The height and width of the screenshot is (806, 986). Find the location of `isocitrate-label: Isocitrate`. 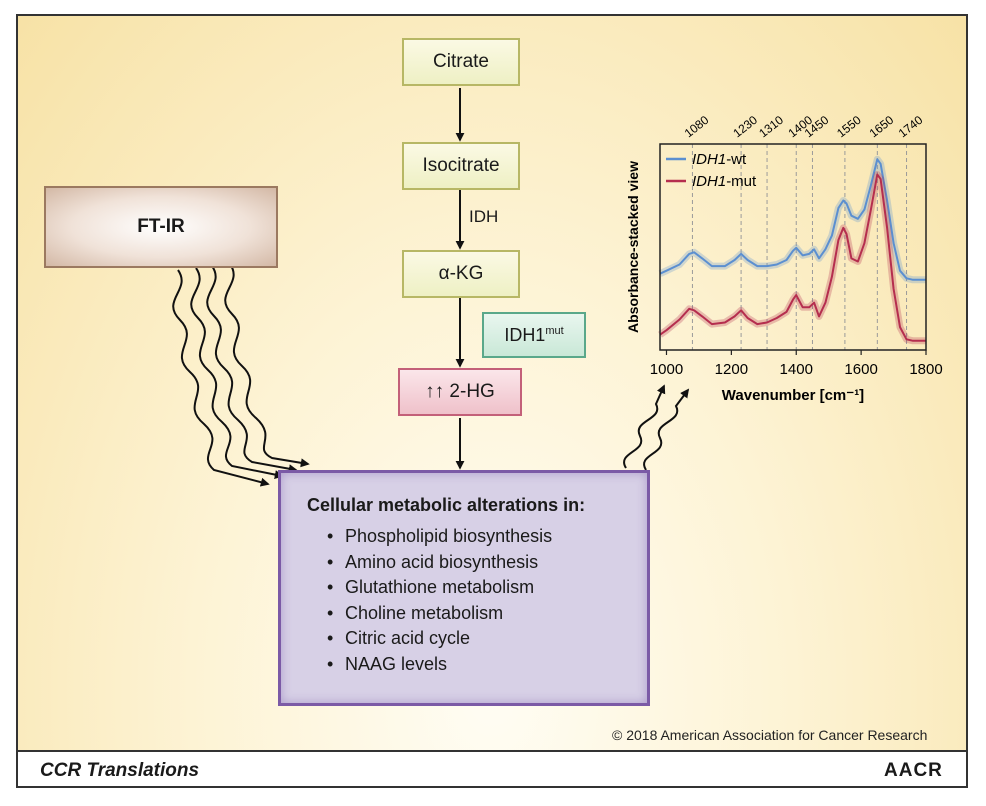

isocitrate-label: Isocitrate is located at coordinates (461, 165).